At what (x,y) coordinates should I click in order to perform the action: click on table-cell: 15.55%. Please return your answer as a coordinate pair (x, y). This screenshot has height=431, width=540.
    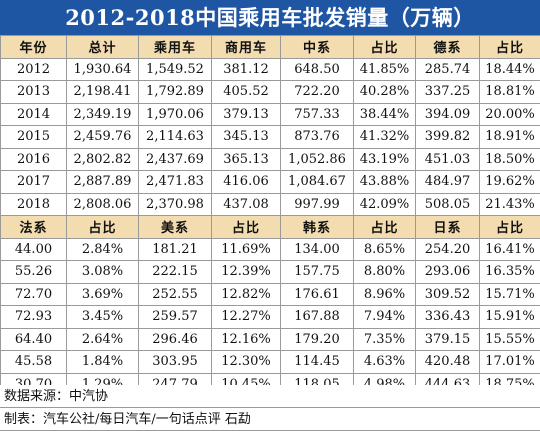
    Looking at the image, I should click on (509, 339).